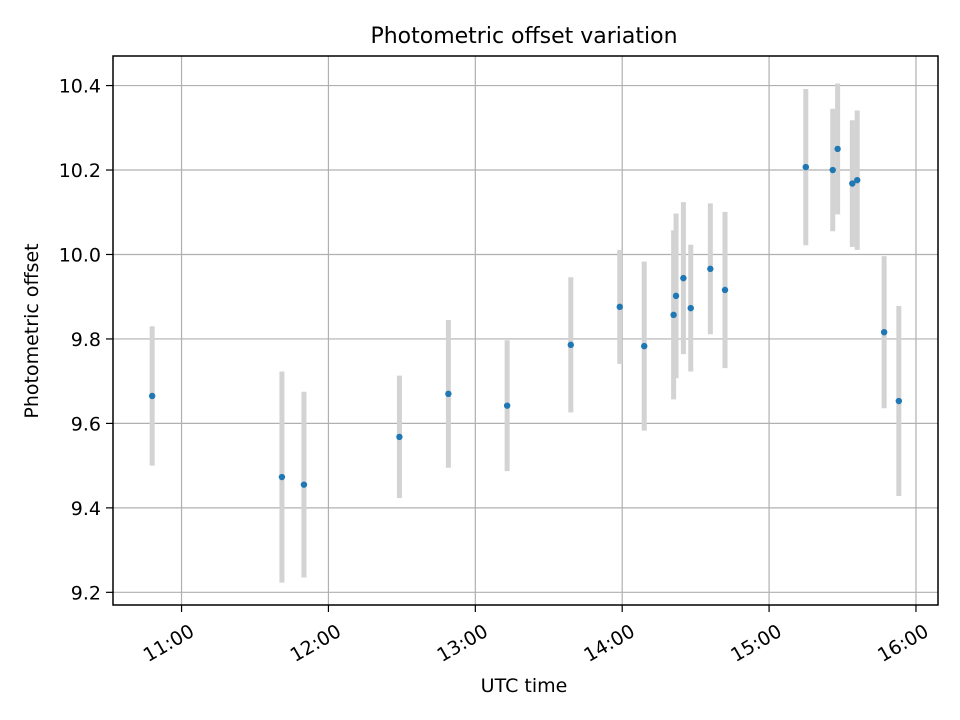 This screenshot has width=960, height=720. Describe the element at coordinates (86, 340) in the screenshot. I see `y-tick-label: 9.8` at that location.